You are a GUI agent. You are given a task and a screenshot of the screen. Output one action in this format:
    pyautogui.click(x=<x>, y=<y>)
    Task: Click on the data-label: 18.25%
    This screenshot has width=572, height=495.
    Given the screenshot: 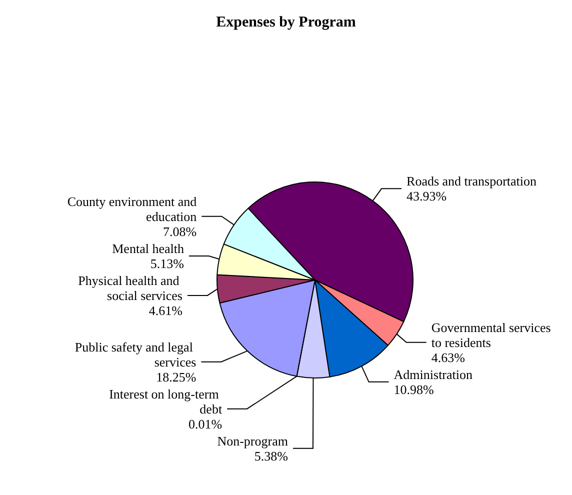 What is the action you would take?
    pyautogui.click(x=176, y=376)
    